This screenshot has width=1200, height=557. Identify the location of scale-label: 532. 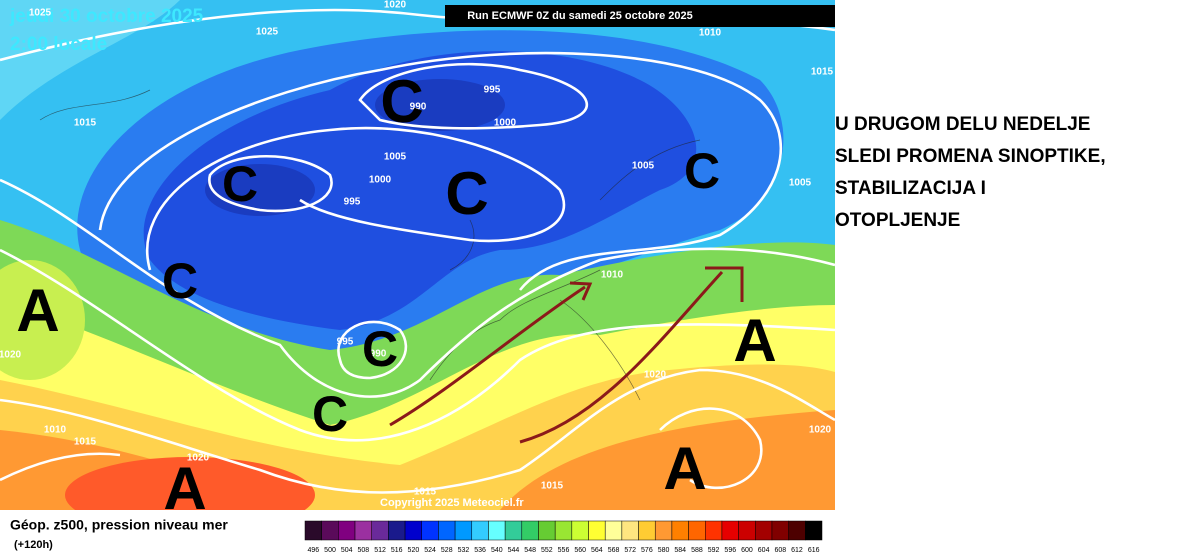
(464, 550).